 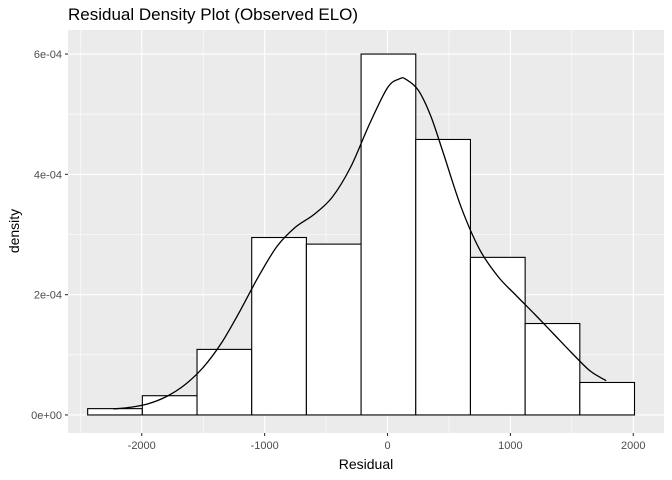 What do you see at coordinates (366, 464) in the screenshot?
I see `x-axis-title: Residual` at bounding box center [366, 464].